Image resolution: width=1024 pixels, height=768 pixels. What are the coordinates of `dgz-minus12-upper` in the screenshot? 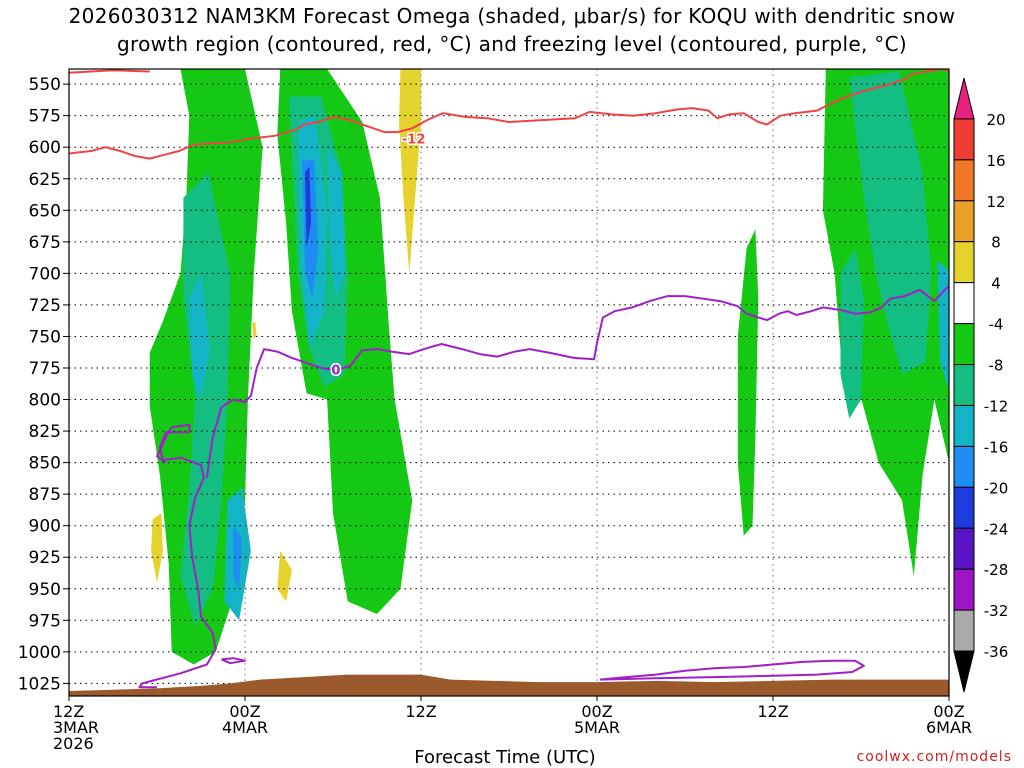 It's located at (109, 71).